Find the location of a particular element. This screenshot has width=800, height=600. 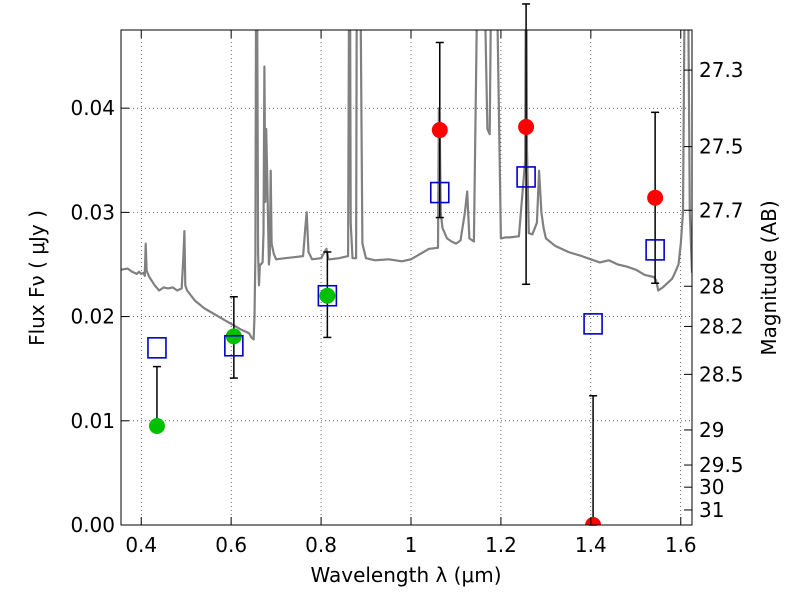

x-axis-title: Wavelength λ (μm) is located at coordinates (405, 575).